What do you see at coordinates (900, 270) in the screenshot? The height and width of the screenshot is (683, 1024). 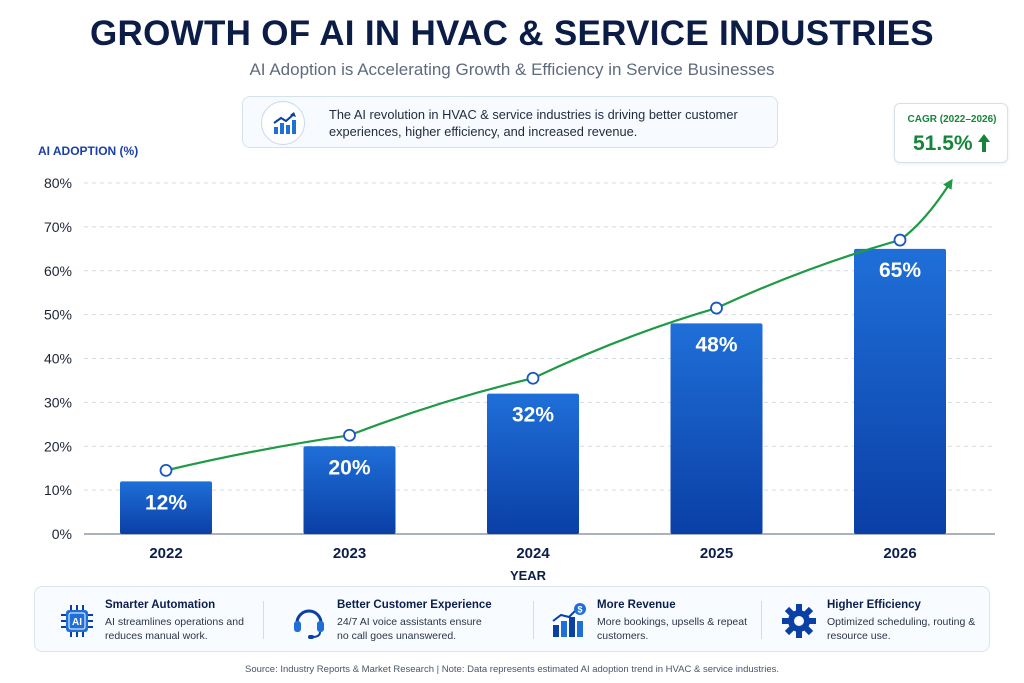 I see `bar-value-label: 65%` at bounding box center [900, 270].